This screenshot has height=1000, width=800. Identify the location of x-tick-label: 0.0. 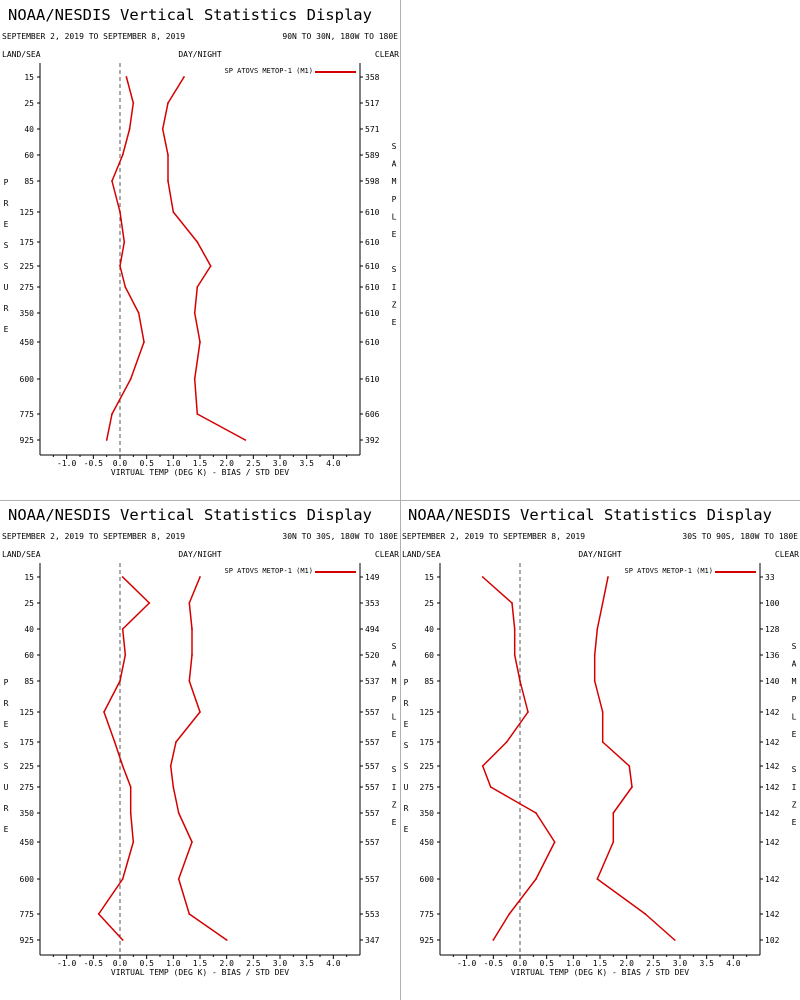
(120, 463).